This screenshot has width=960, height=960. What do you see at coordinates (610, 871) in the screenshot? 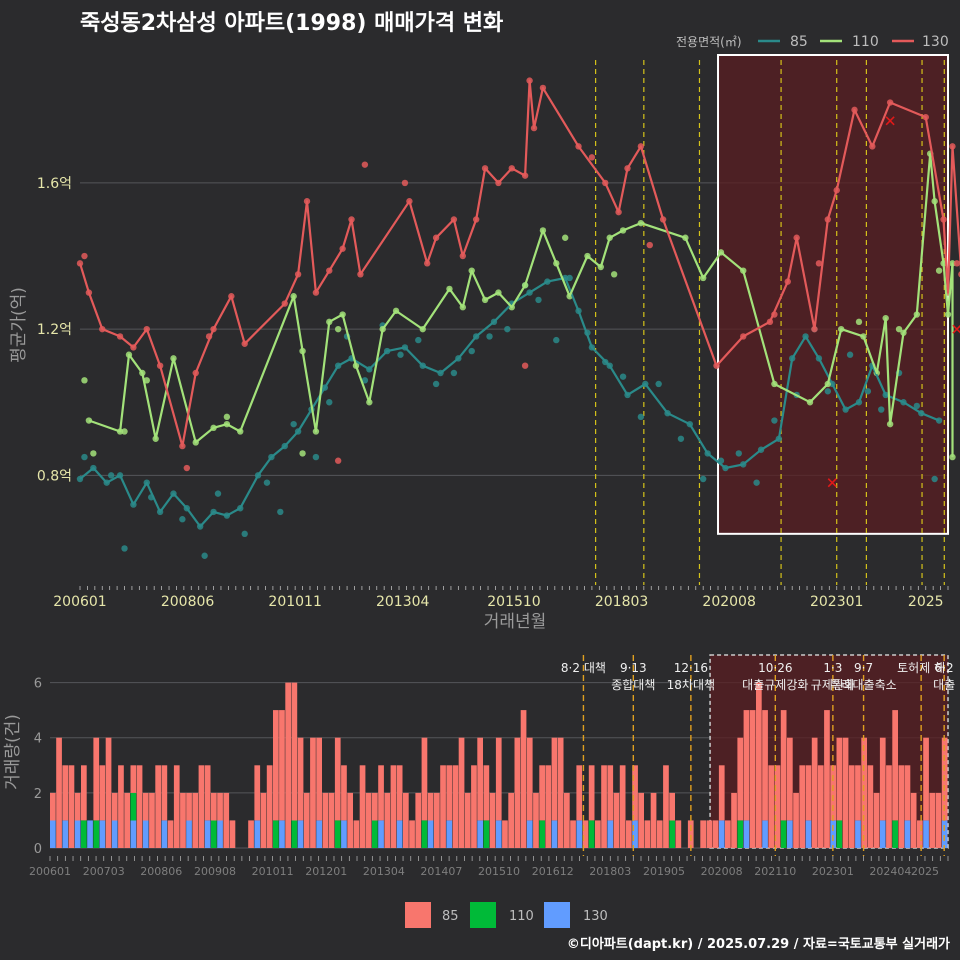
I see `volume-x-tick-label: 201803` at bounding box center [610, 871].